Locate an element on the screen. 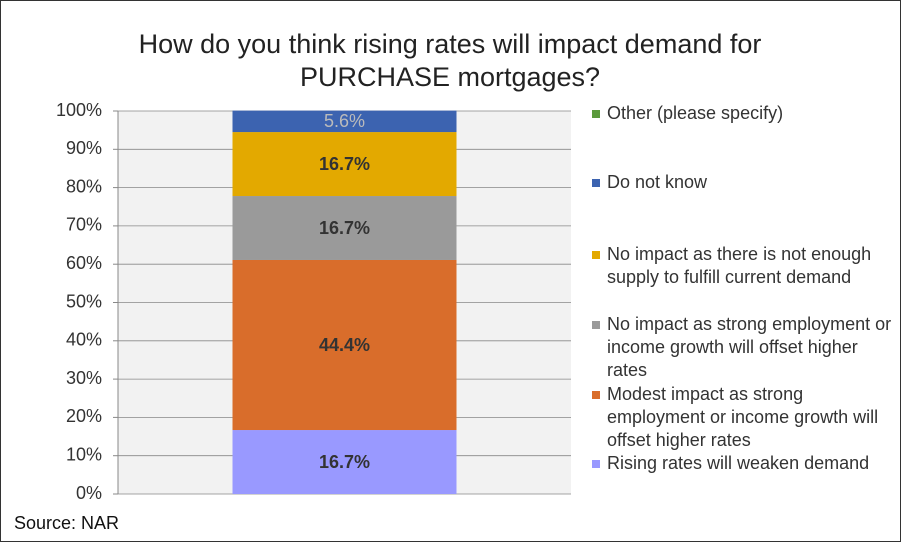  y-tick-label: 80% is located at coordinates (84, 186).